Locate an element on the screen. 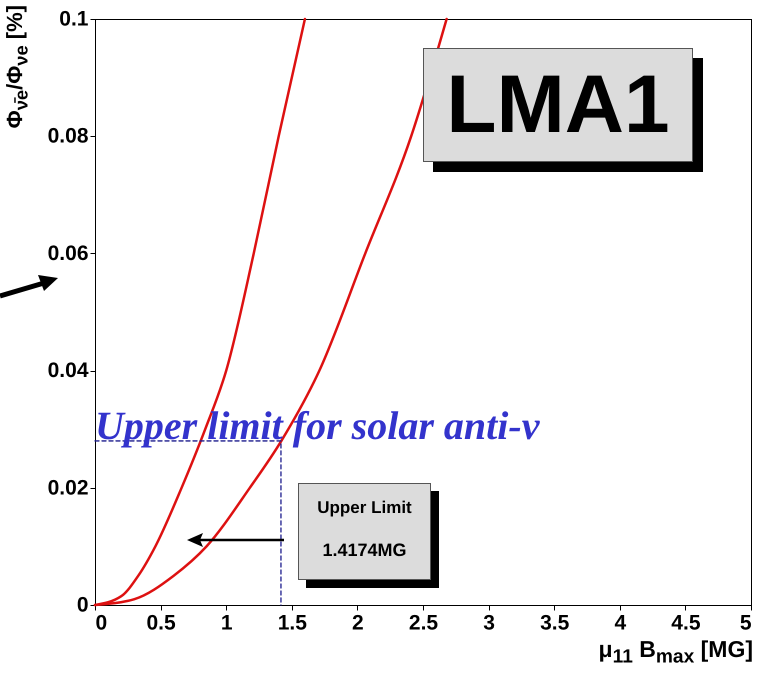 The image size is (769, 678). x-tick-label: 5 is located at coordinates (746, 623).